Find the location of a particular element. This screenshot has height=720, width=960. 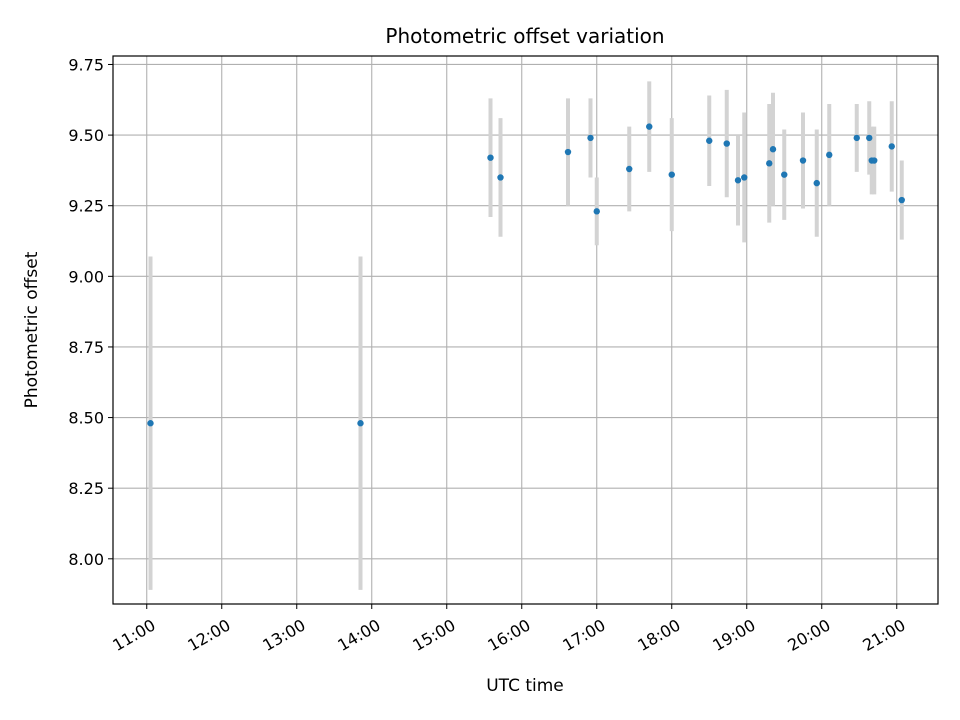

y-tick-label: 8.00 is located at coordinates (86, 559).